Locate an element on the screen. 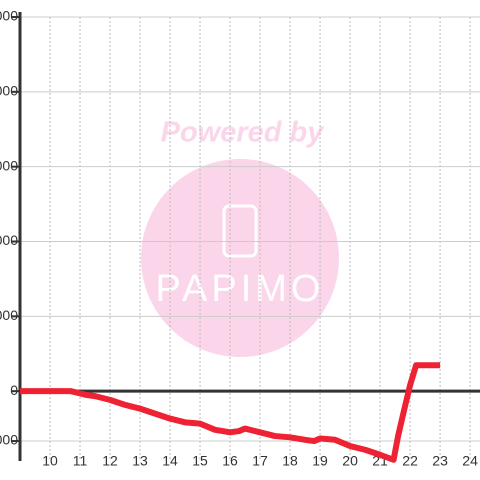  y-tick-label: 90,000 is located at coordinates (9, 165).